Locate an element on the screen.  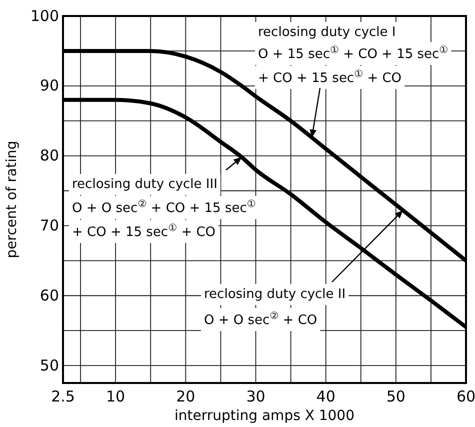
x-tick-label: 50 is located at coordinates (396, 397).